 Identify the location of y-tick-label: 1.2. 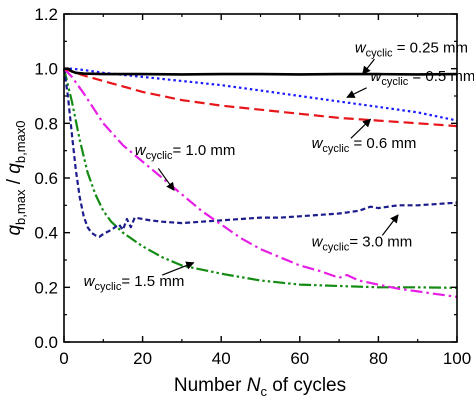
(46, 14).